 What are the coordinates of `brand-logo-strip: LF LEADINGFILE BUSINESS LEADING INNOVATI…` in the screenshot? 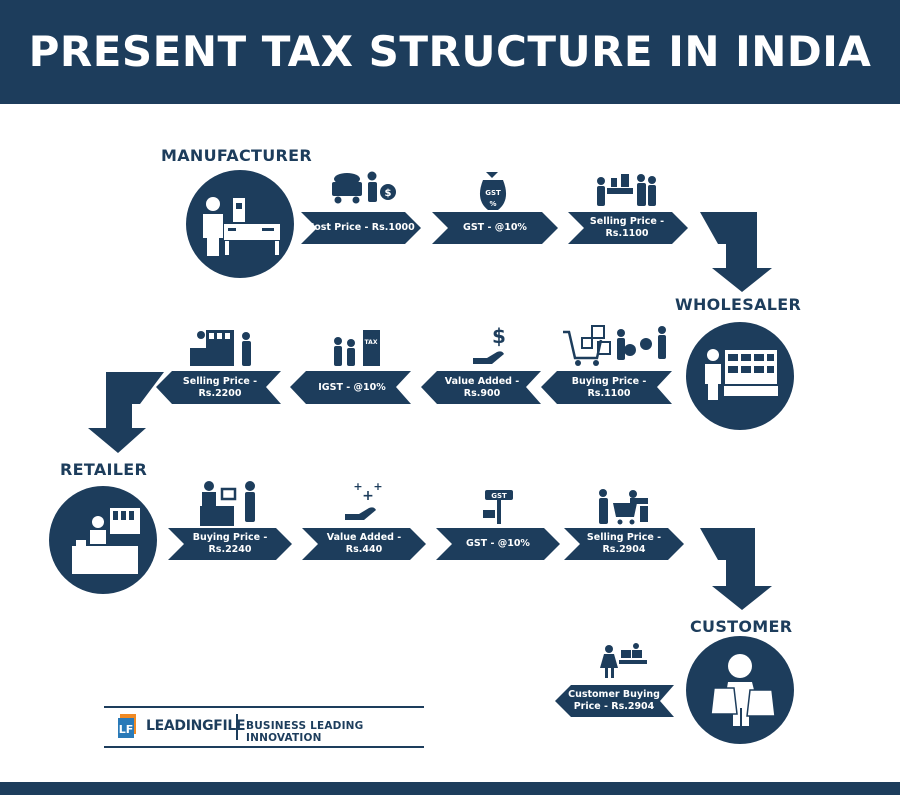 It's located at (264, 727).